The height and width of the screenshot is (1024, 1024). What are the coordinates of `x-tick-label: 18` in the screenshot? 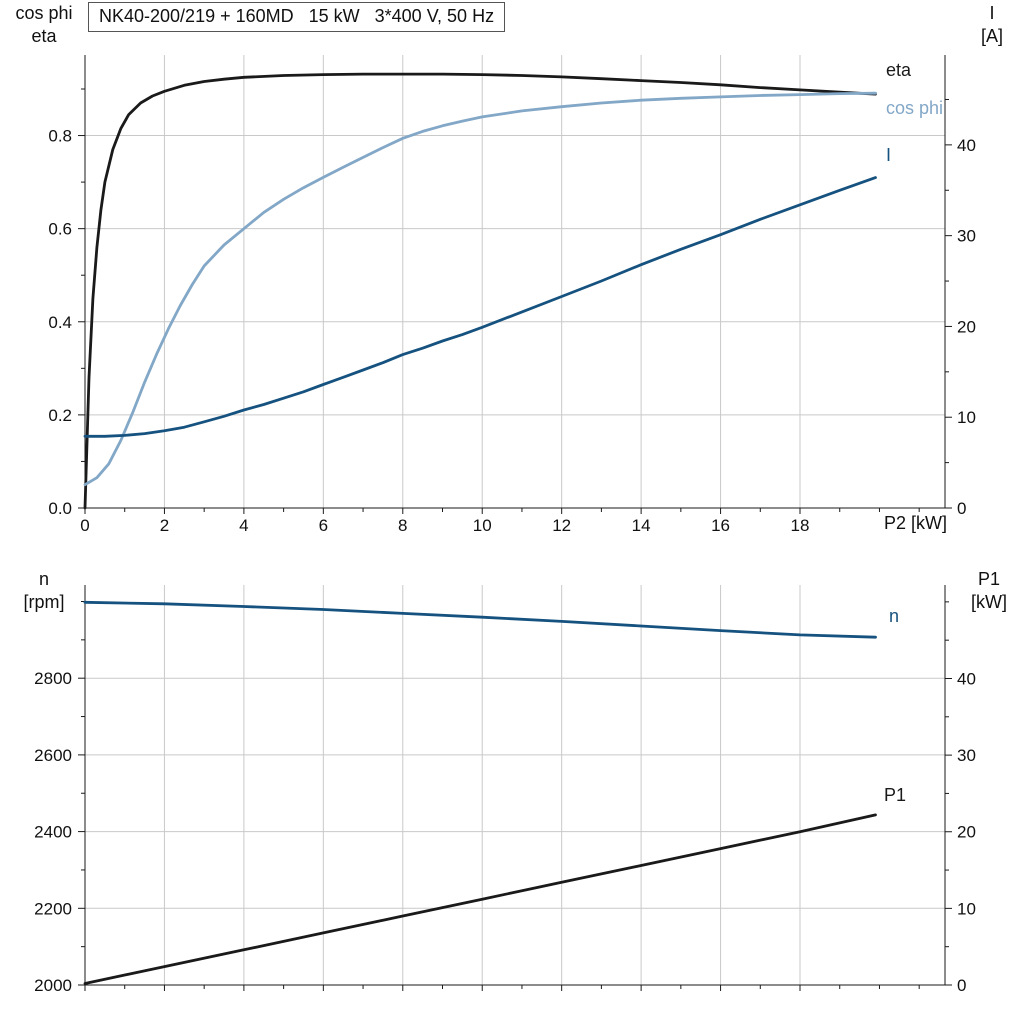 It's located at (800, 525).